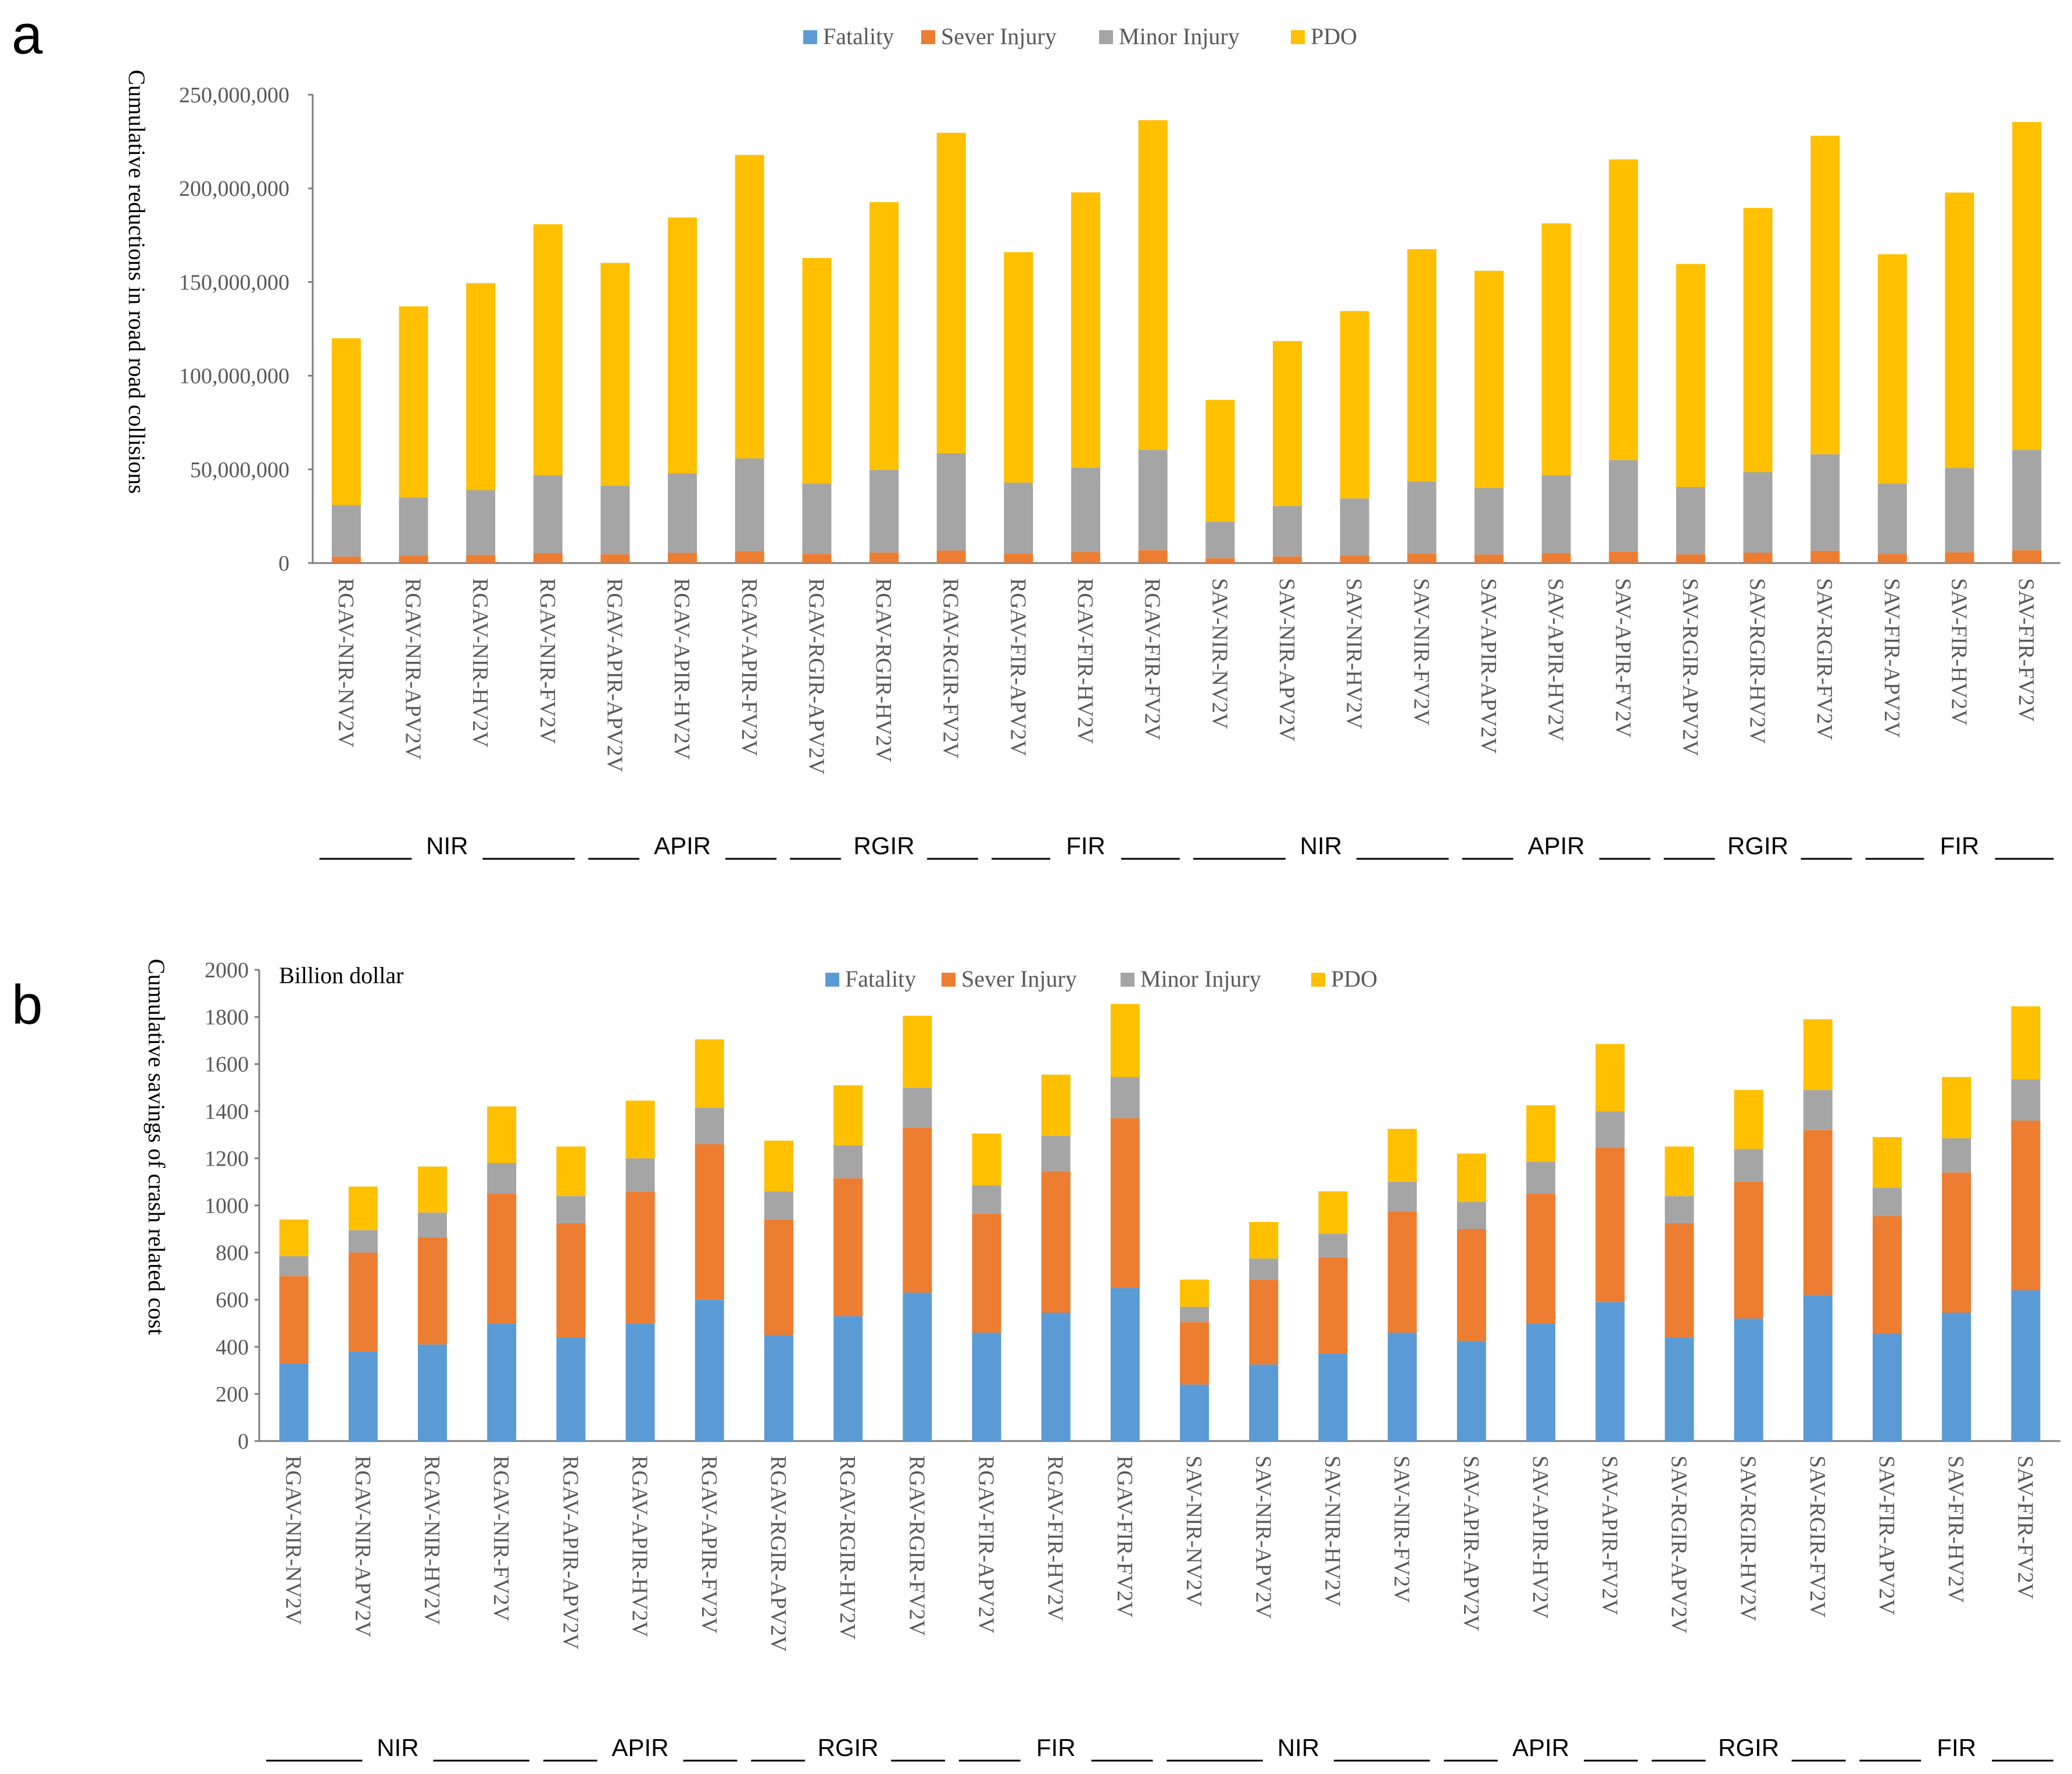  Describe the element at coordinates (709, 1545) in the screenshot. I see `x-tick-label-rgav-apir-fv2v: RGAV-APIR-FV2V` at that location.